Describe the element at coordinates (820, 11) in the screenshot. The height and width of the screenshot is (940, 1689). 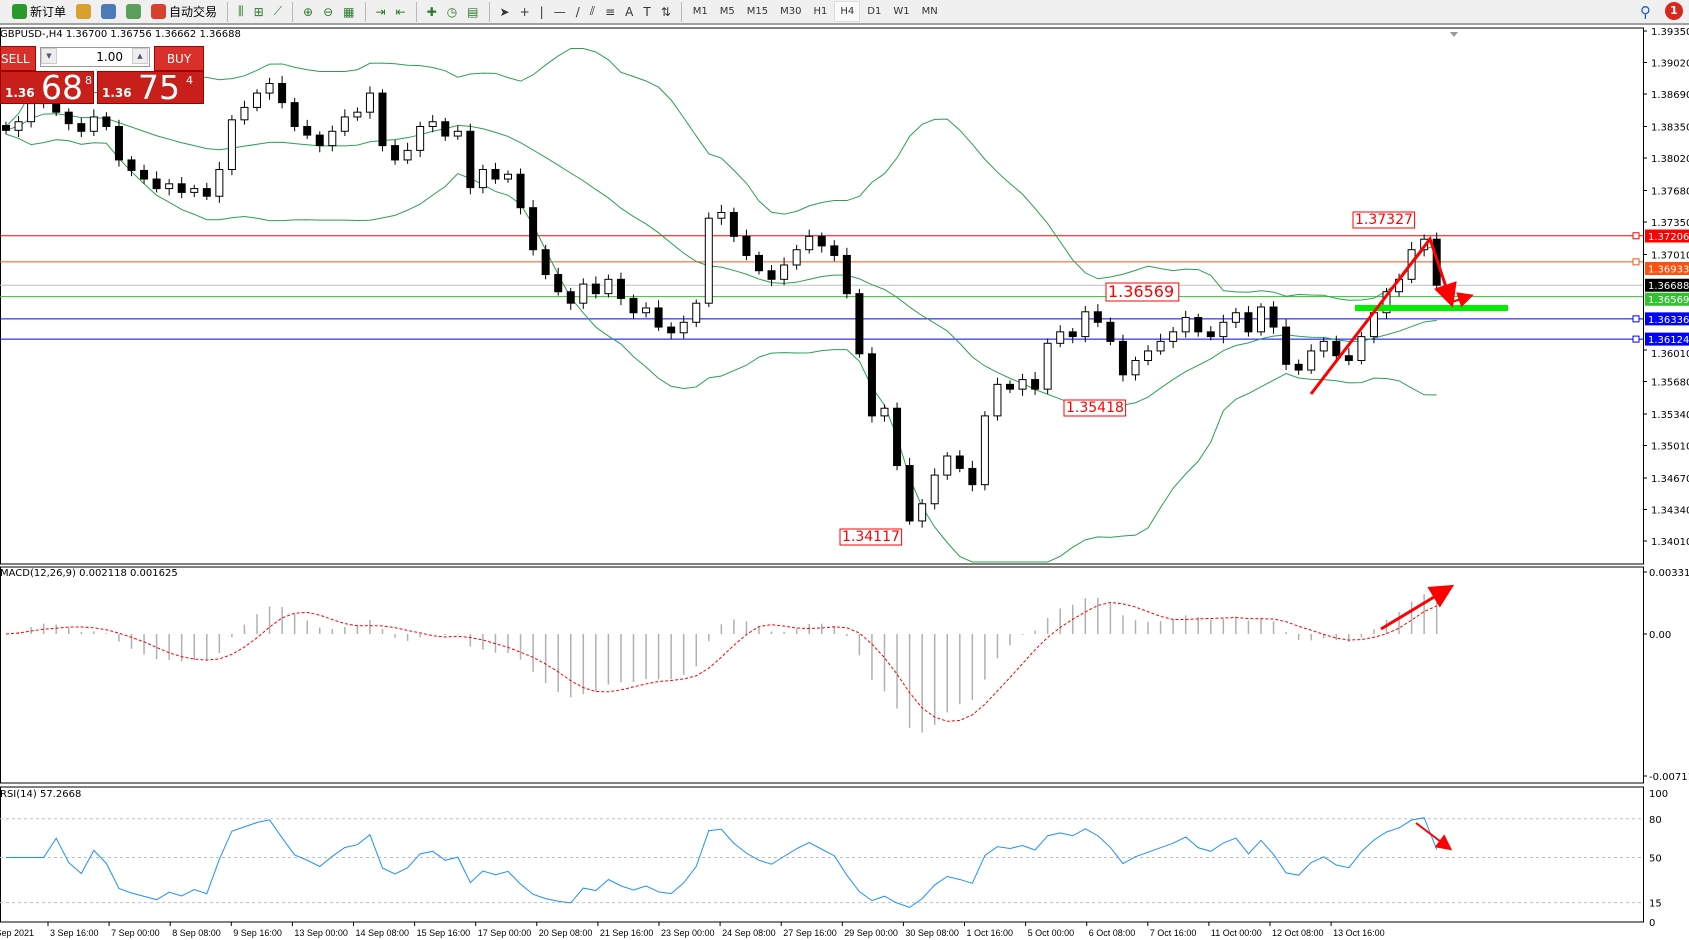
I see `timeframe-h1: H1` at that location.